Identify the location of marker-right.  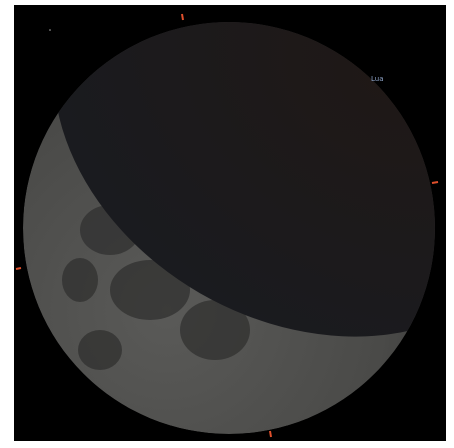
(435, 182).